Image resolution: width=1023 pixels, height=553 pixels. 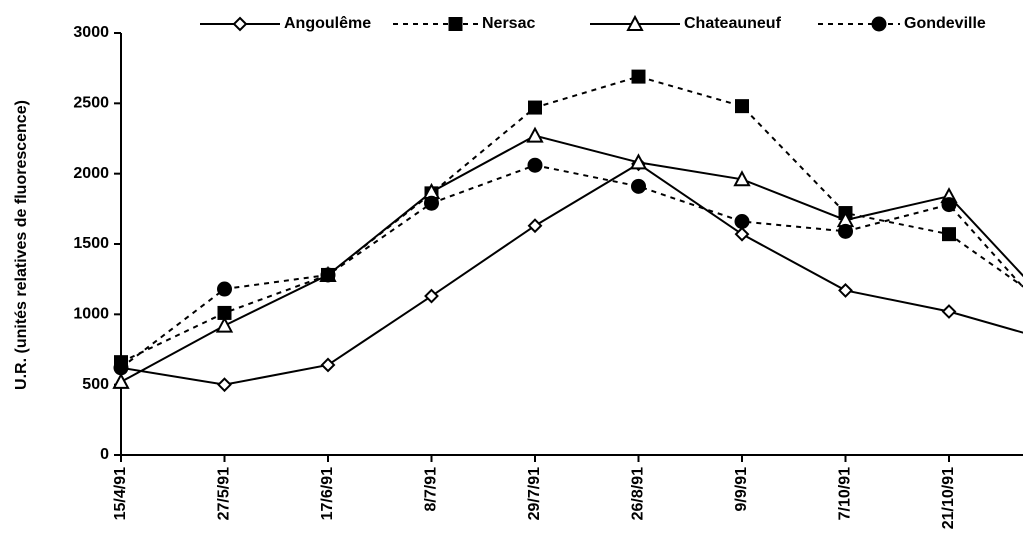 What do you see at coordinates (327, 493) in the screenshot?
I see `x-tick-label: 17/6/91` at bounding box center [327, 493].